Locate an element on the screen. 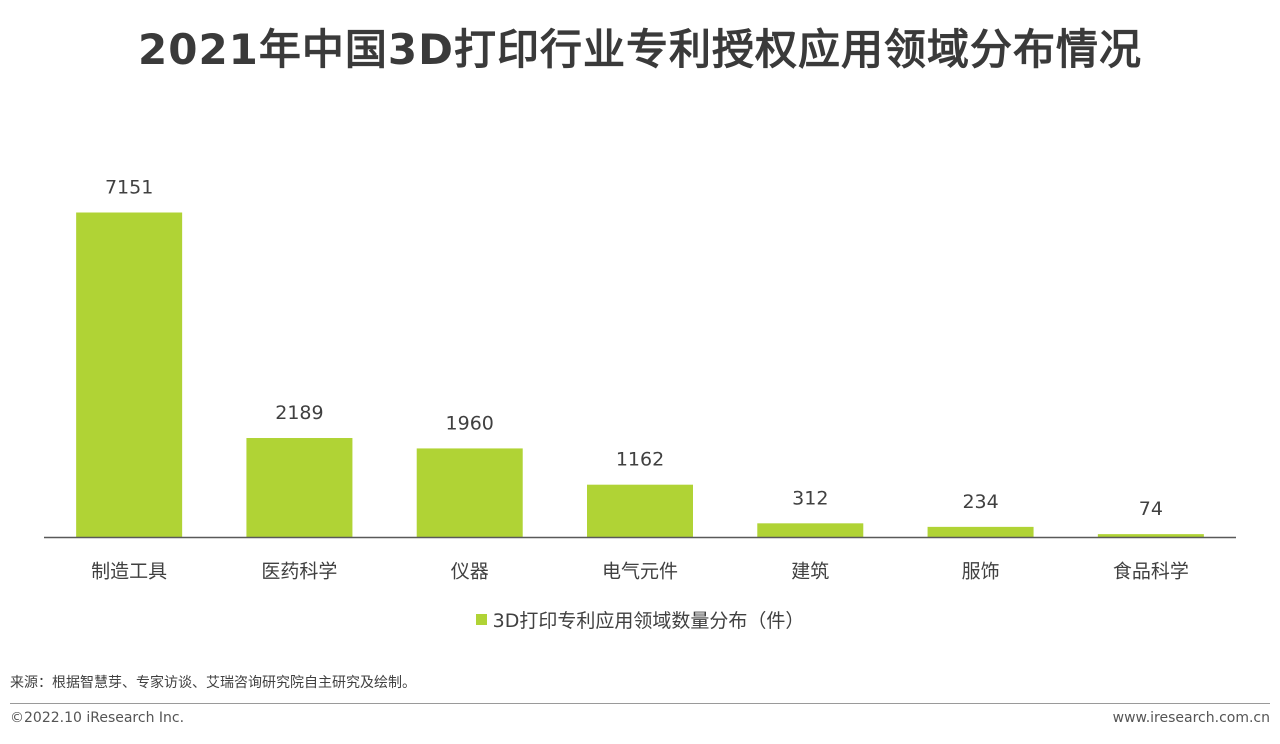 The height and width of the screenshot is (744, 1280). category-label: 建筑 is located at coordinates (810, 572).